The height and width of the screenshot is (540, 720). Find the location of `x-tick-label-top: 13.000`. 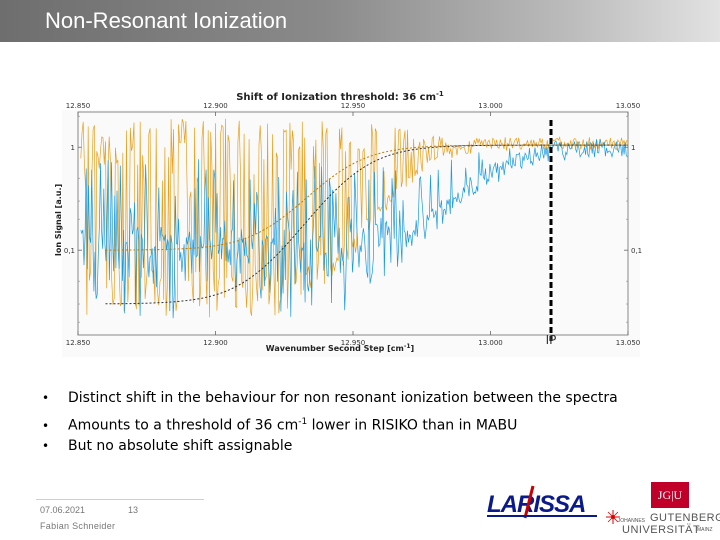

x-tick-label-top: 13.000 is located at coordinates (490, 106).